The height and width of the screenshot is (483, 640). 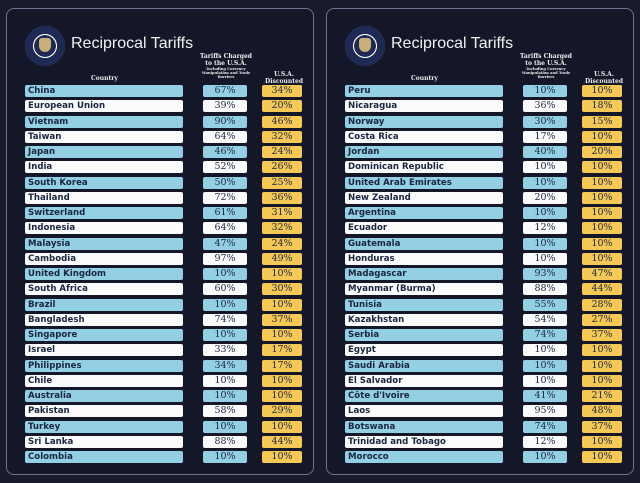 I want to click on country-name: Malaysia, so click(x=104, y=243).